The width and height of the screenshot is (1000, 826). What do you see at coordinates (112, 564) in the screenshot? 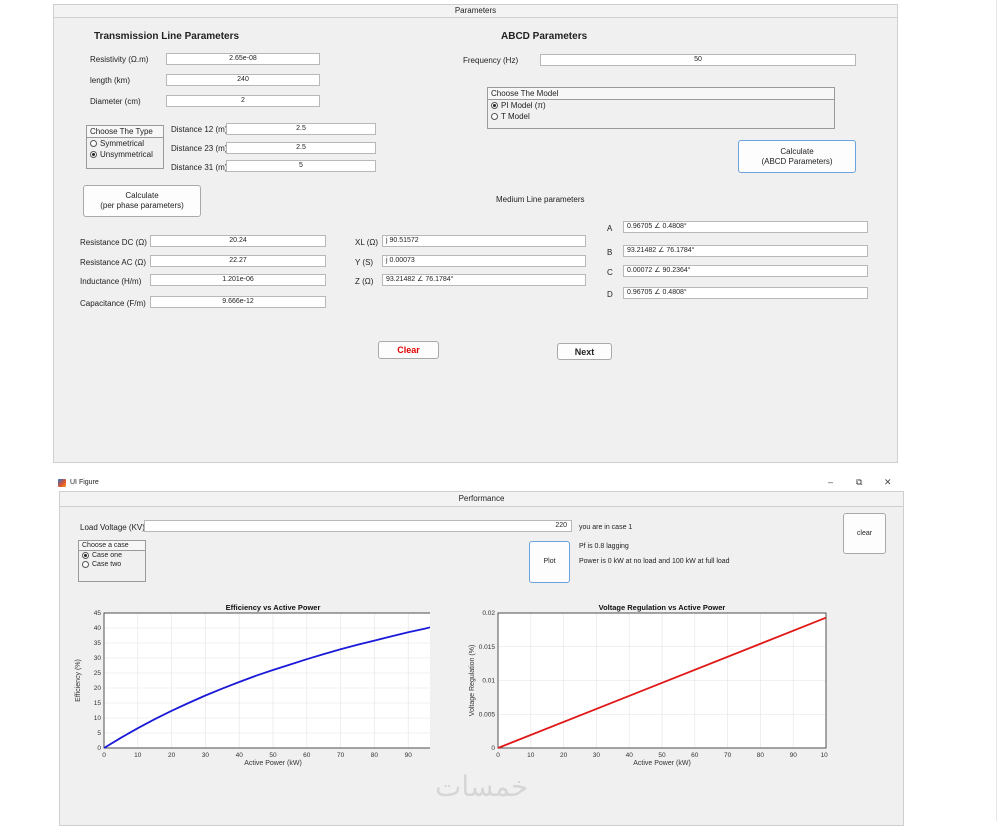
I see `radio-case-two: Case two` at bounding box center [112, 564].